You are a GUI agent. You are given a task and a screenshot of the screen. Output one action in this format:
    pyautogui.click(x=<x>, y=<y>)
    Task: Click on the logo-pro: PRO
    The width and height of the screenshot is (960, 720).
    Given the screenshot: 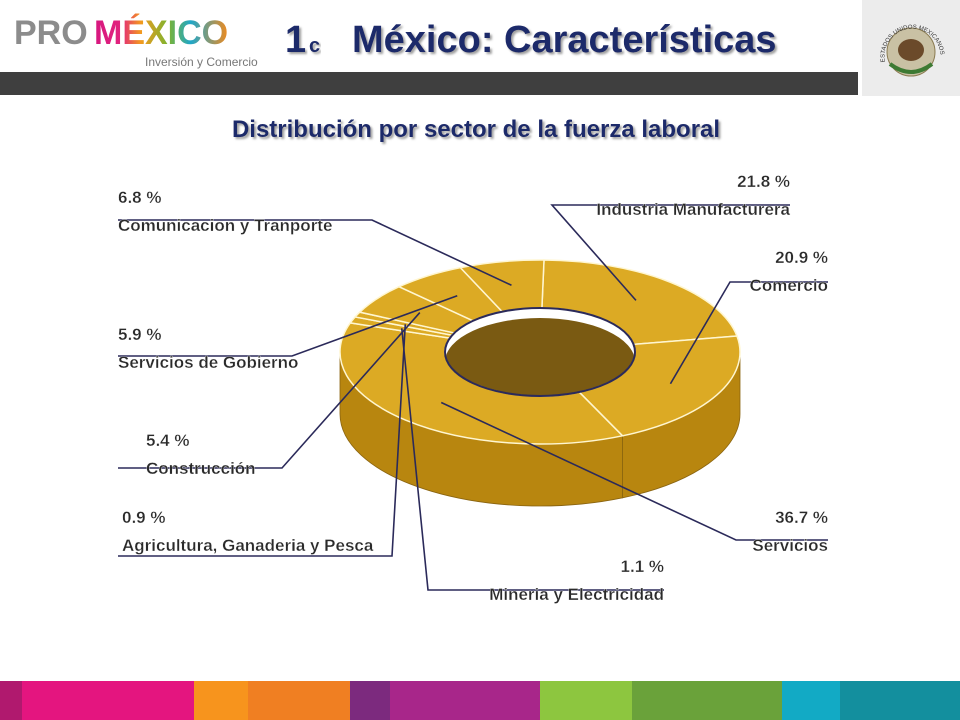 What is the action you would take?
    pyautogui.click(x=51, y=33)
    